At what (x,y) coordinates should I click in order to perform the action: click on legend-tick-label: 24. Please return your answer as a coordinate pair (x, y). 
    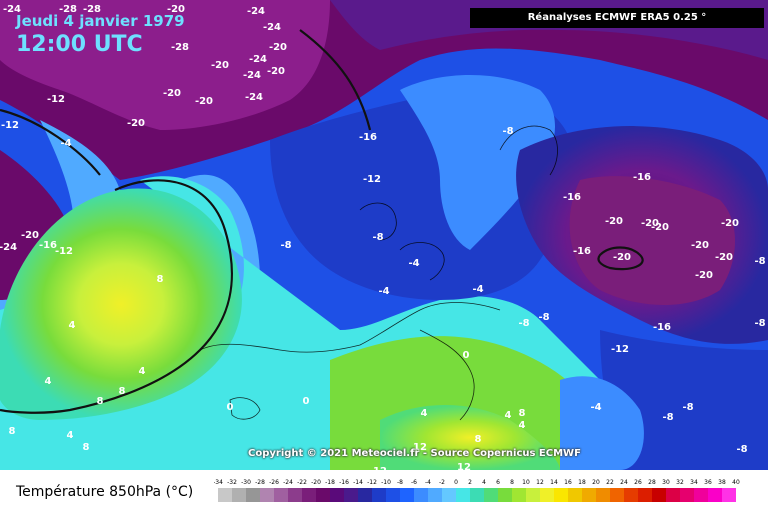
    Looking at the image, I should click on (624, 482).